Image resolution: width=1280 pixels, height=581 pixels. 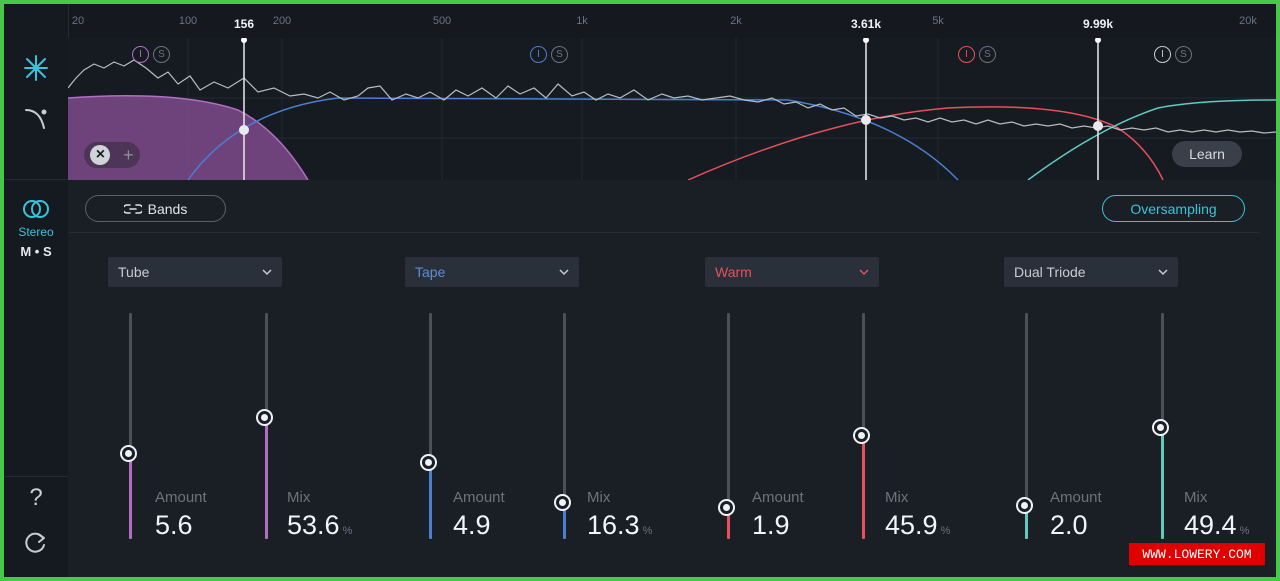 What do you see at coordinates (1183, 54) in the screenshot?
I see `band-4-solo-toggle: S` at bounding box center [1183, 54].